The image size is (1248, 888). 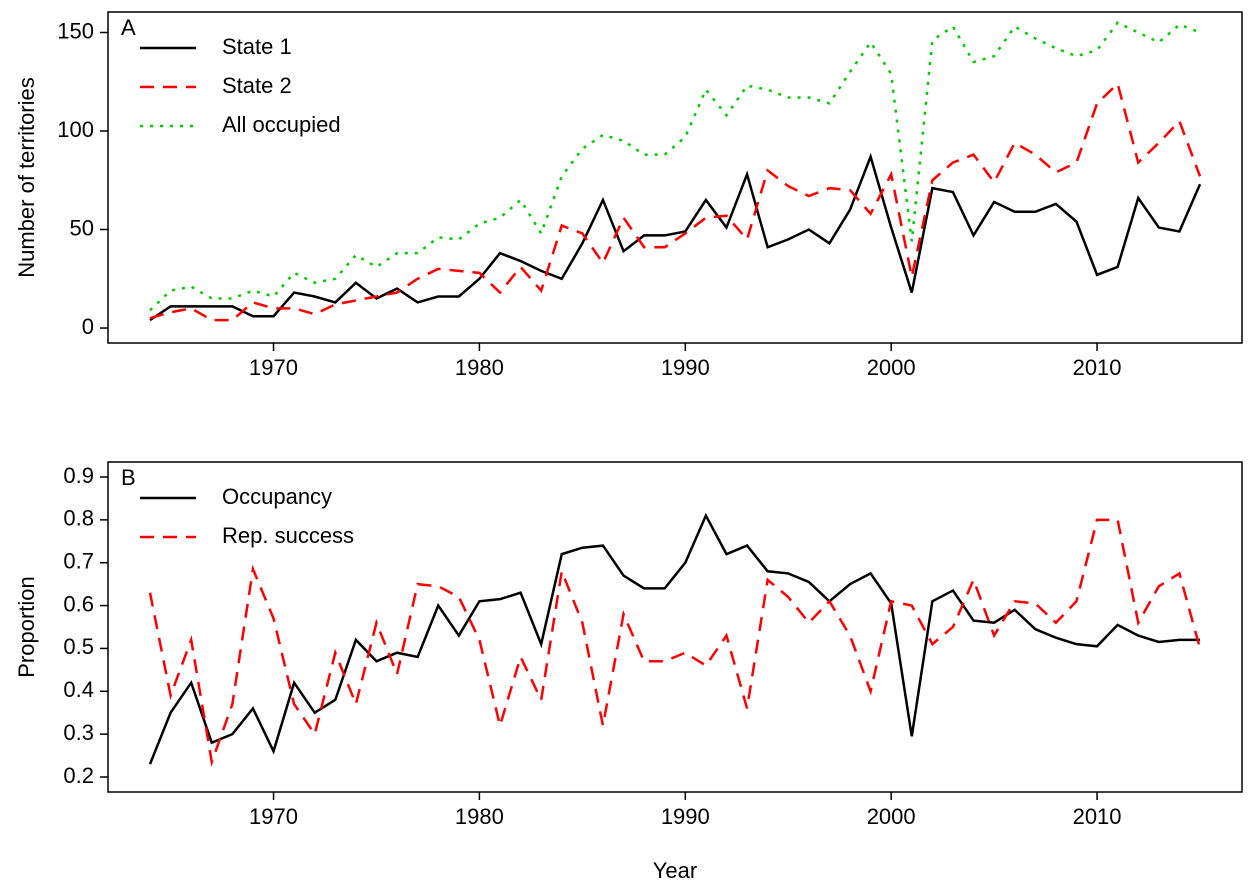 What do you see at coordinates (78, 689) in the screenshot?
I see `y-tick-label: 0.4` at bounding box center [78, 689].